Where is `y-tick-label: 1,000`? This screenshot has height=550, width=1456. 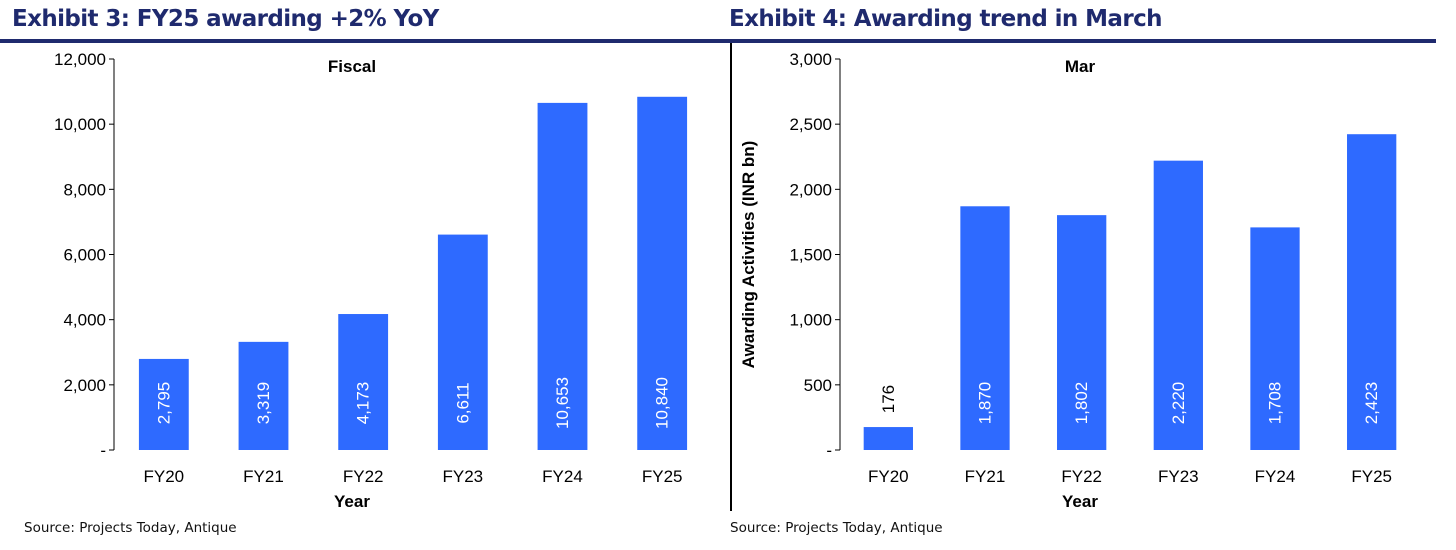
y-tick-label: 1,000 is located at coordinates (810, 320).